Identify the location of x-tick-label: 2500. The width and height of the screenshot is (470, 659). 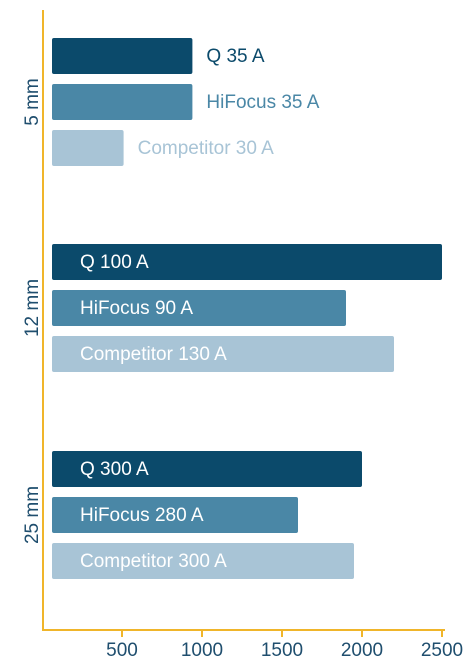
(442, 649).